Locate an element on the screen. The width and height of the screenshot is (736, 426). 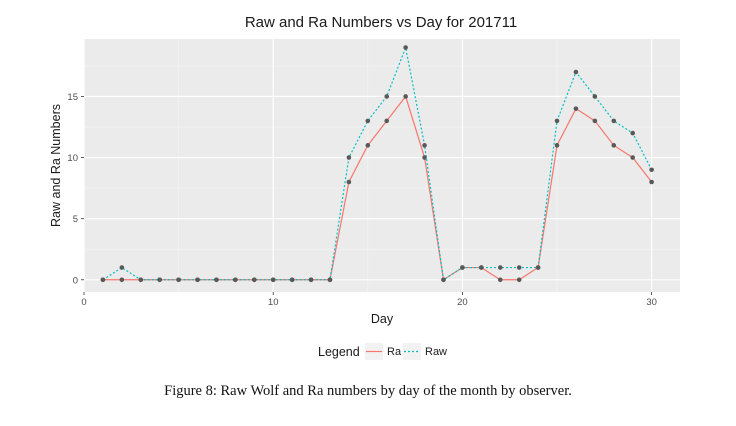
y-tick-label: 15 is located at coordinates (72, 97).